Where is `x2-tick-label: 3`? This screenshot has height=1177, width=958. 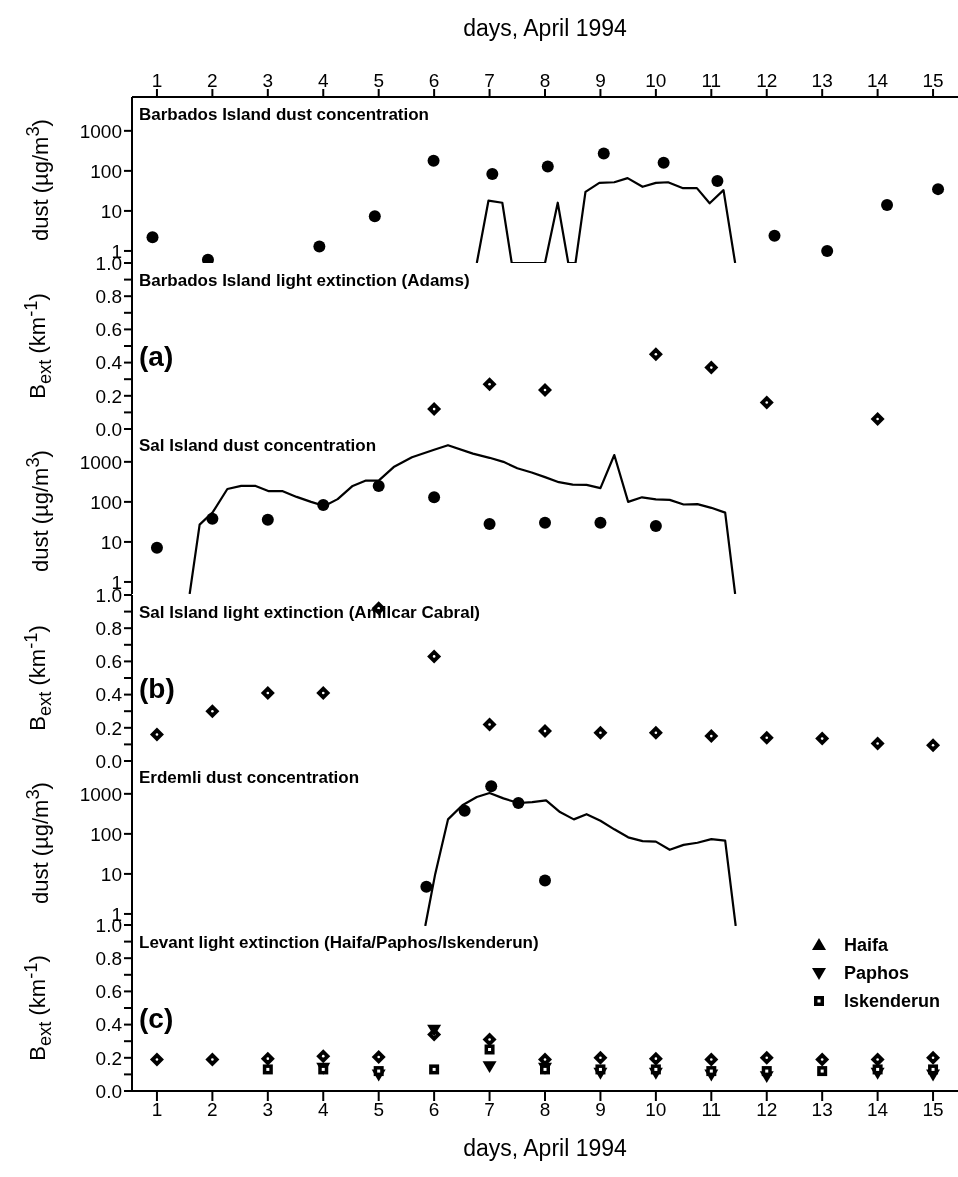 x2-tick-label: 3 is located at coordinates (268, 80).